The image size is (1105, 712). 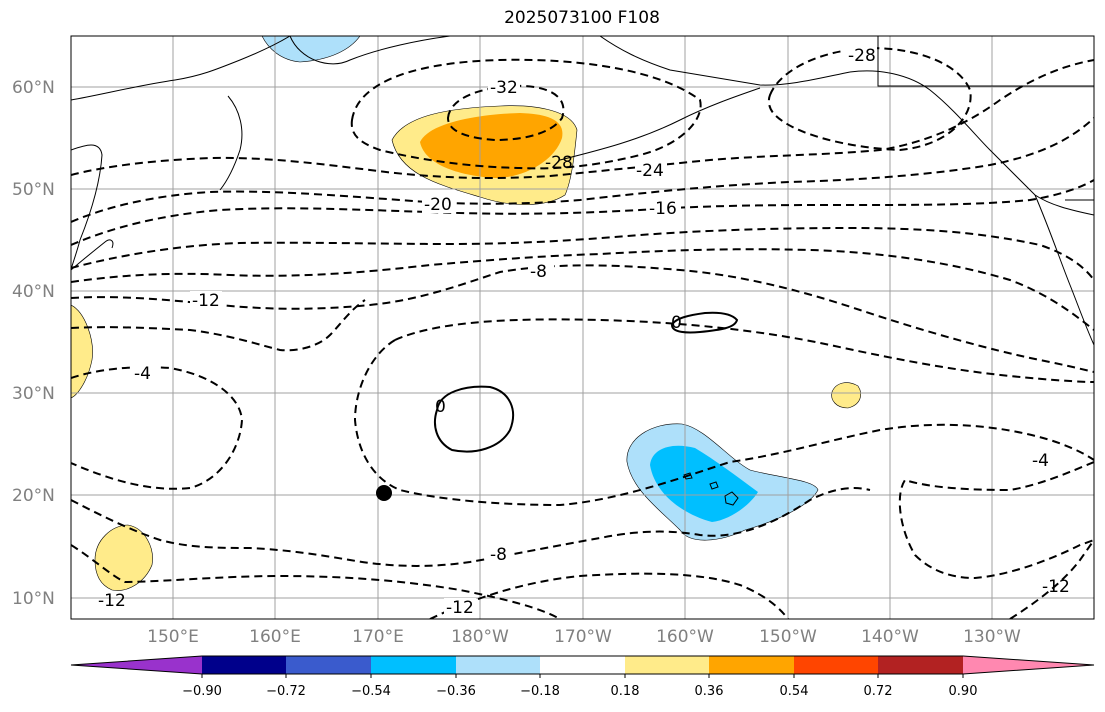 What do you see at coordinates (582, 18) in the screenshot?
I see `map-title: 2025073100 F108` at bounding box center [582, 18].